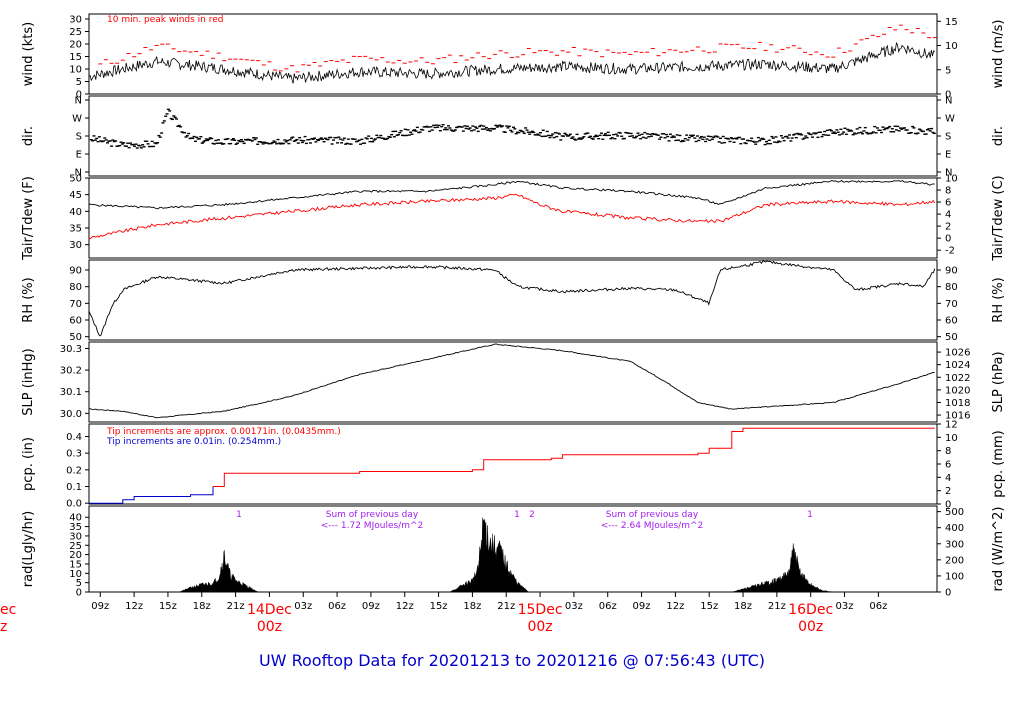 Image resolution: width=1024 pixels, height=704 pixels. Describe the element at coordinates (957, 403) in the screenshot. I see `pressure-ytick-right-label: 1018` at that location.